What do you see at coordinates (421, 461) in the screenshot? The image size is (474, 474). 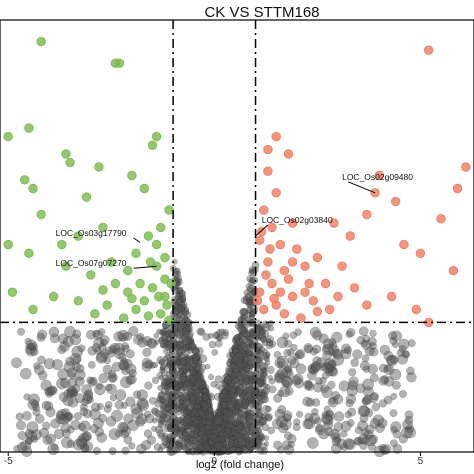 I see `x-tick-label: 5` at bounding box center [421, 461].